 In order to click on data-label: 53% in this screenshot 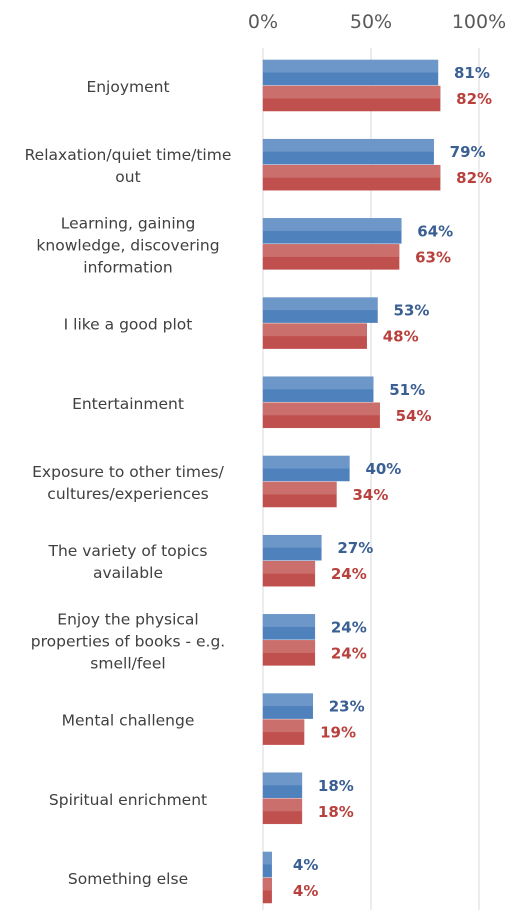, I will do `click(412, 311)`.